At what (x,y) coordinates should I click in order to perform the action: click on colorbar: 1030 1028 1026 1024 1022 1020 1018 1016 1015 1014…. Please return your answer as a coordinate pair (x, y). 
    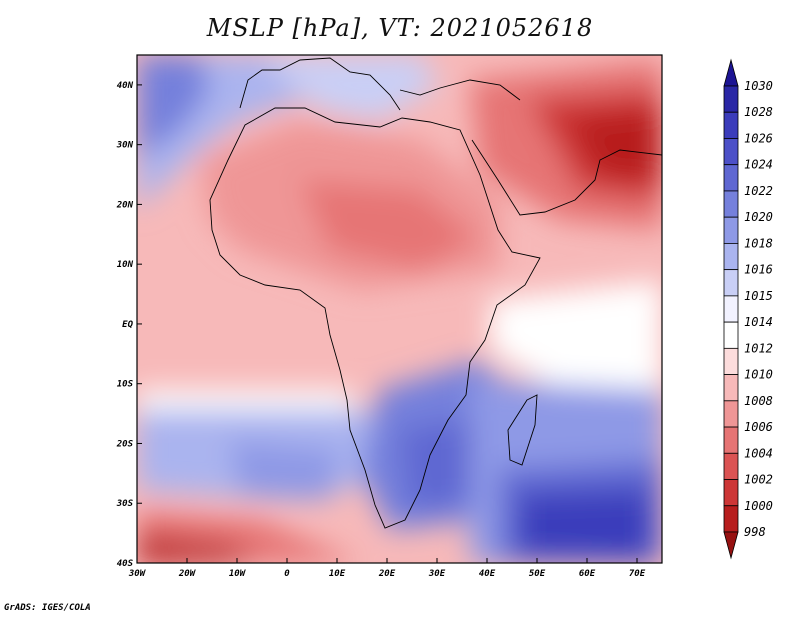
    Looking at the image, I should click on (748, 309).